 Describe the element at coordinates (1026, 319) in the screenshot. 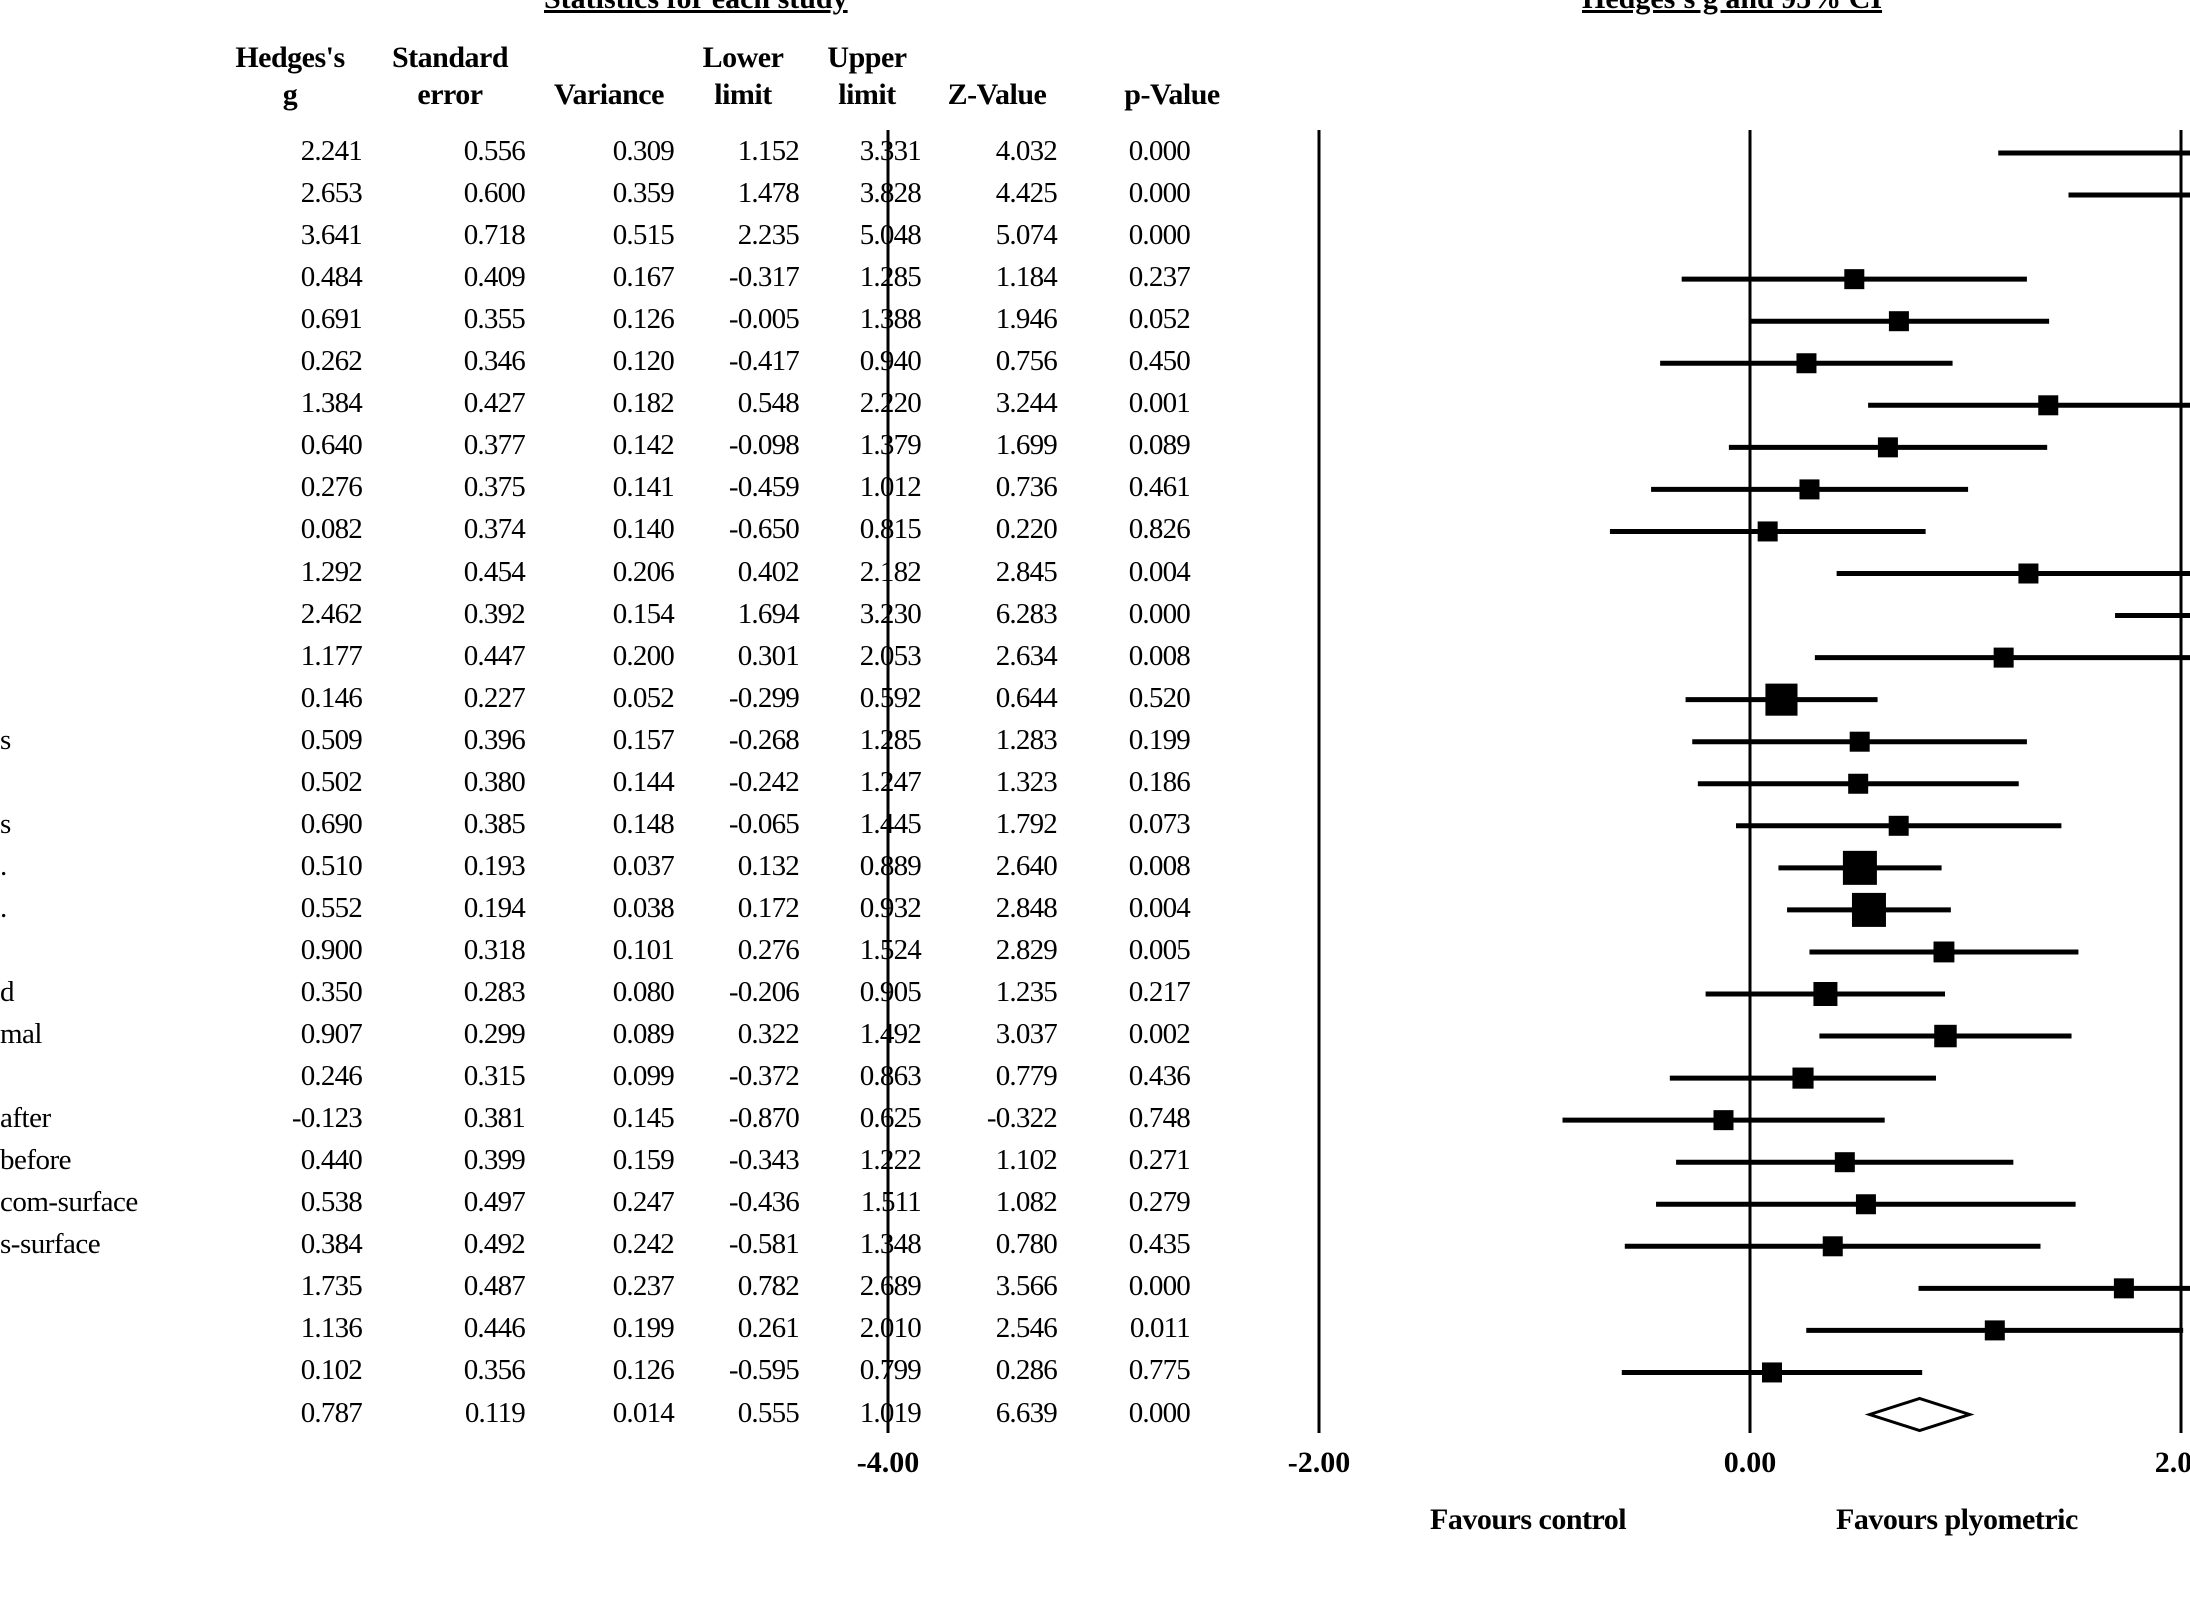

I see `cell-z: 1.946` at that location.